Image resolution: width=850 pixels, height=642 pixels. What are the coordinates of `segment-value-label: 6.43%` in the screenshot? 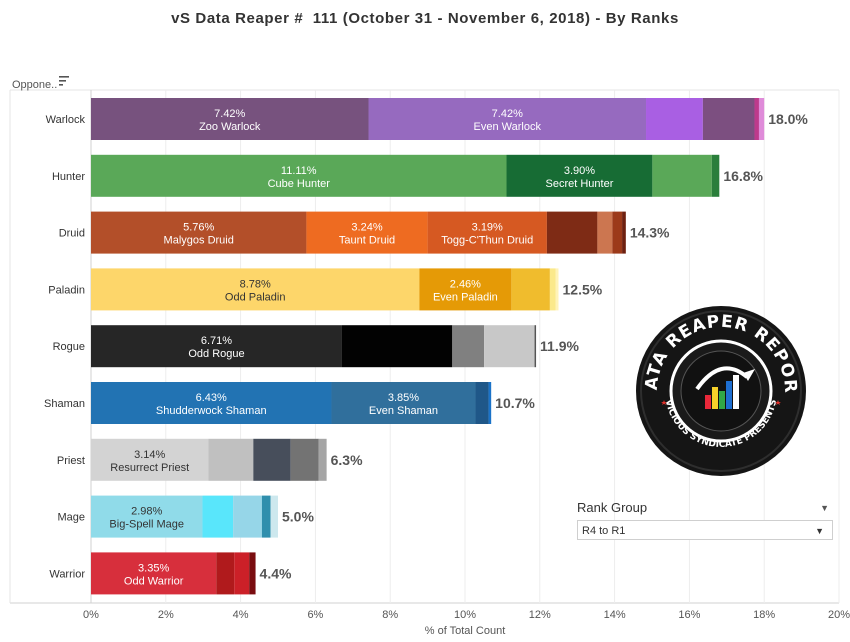 It's located at (211, 398).